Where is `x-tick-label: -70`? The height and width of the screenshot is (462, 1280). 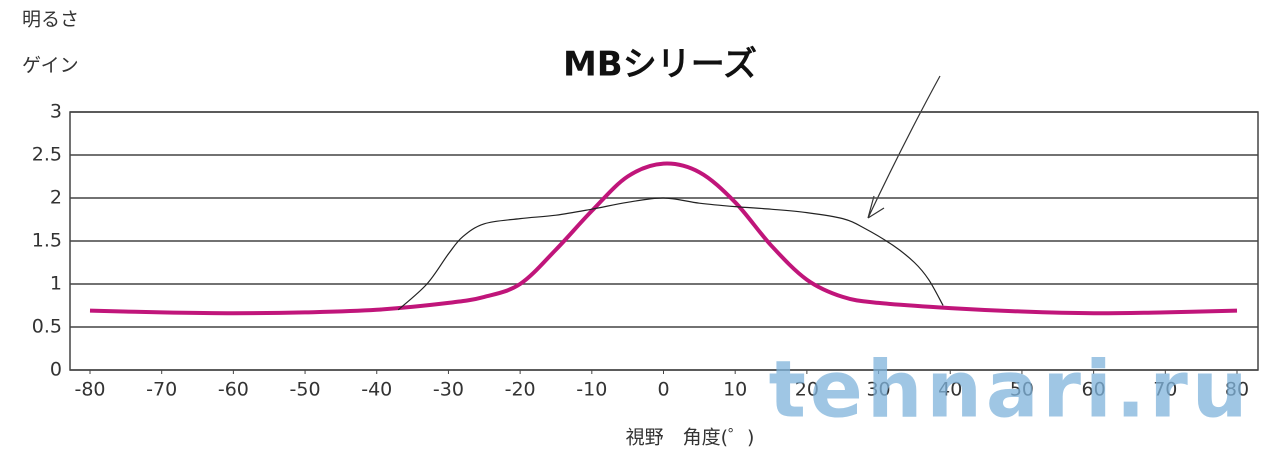 x-tick-label: -70 is located at coordinates (161, 390).